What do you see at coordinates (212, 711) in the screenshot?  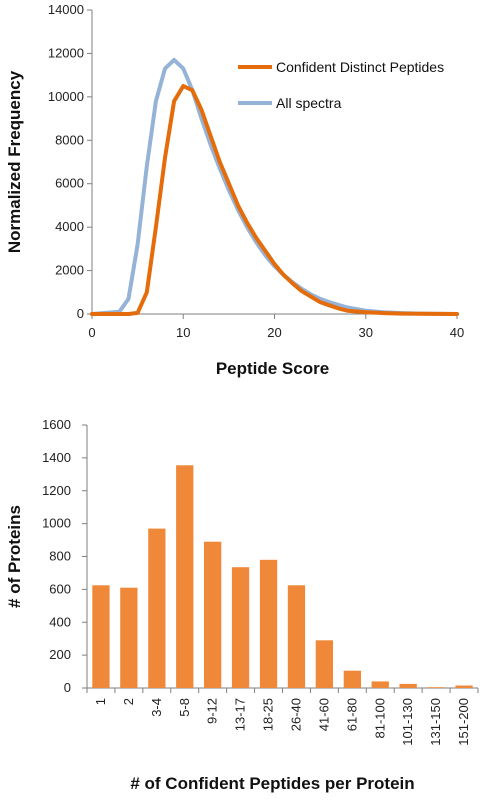 I see `category-label: 9-12` at bounding box center [212, 711].